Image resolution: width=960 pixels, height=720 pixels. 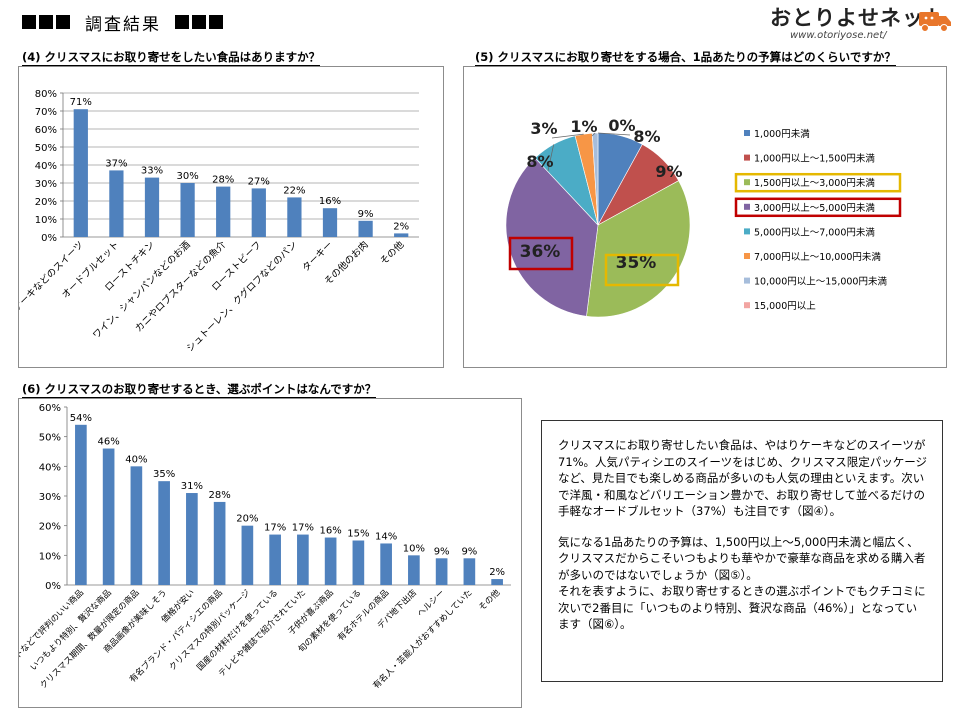 I want to click on chart4-y-tick-label: 60%, so click(x=46, y=130).